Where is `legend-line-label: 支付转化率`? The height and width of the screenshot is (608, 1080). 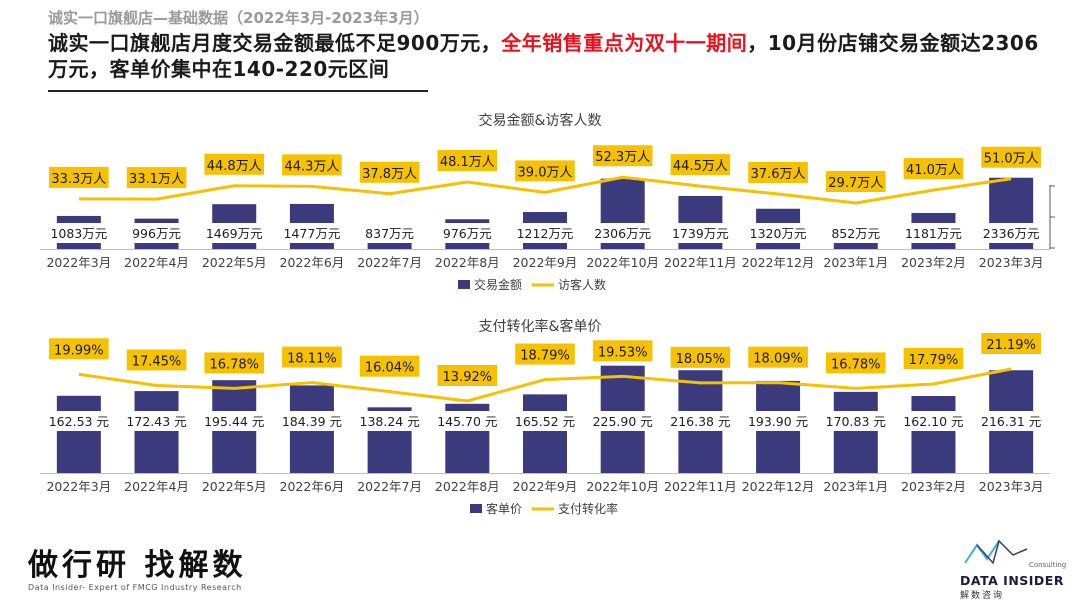
legend-line-label: 支付转化率 is located at coordinates (588, 508).